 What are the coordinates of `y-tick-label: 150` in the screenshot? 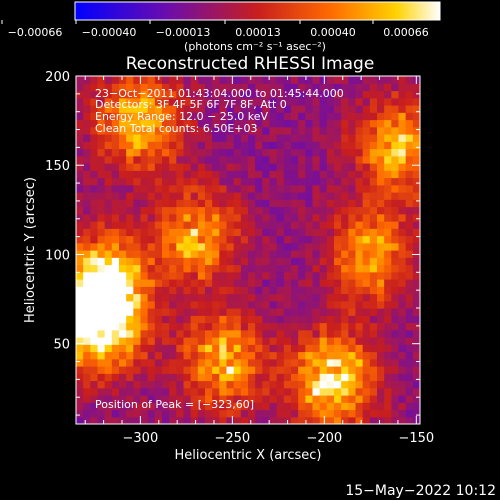 It's located at (57, 166).